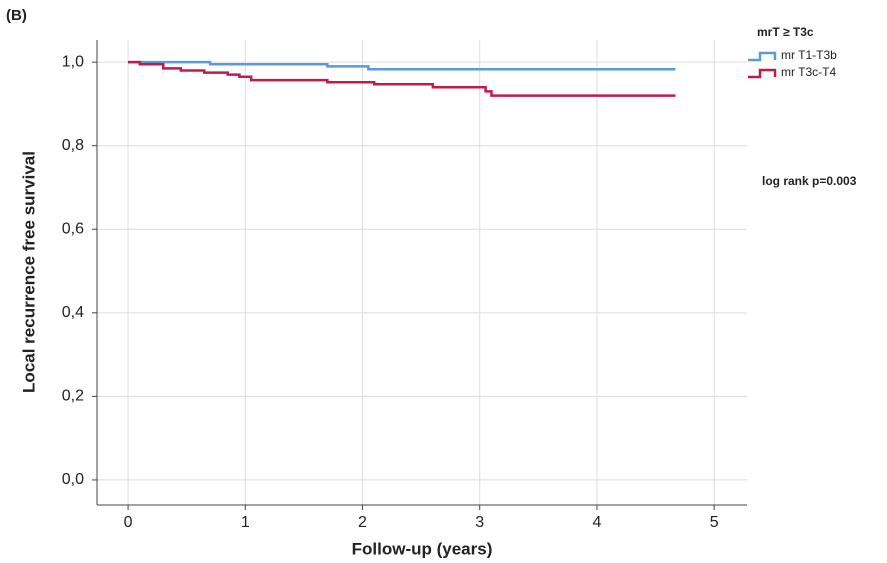 This screenshot has height=563, width=887. Describe the element at coordinates (73, 396) in the screenshot. I see `y-tick-label: 0,2` at that location.